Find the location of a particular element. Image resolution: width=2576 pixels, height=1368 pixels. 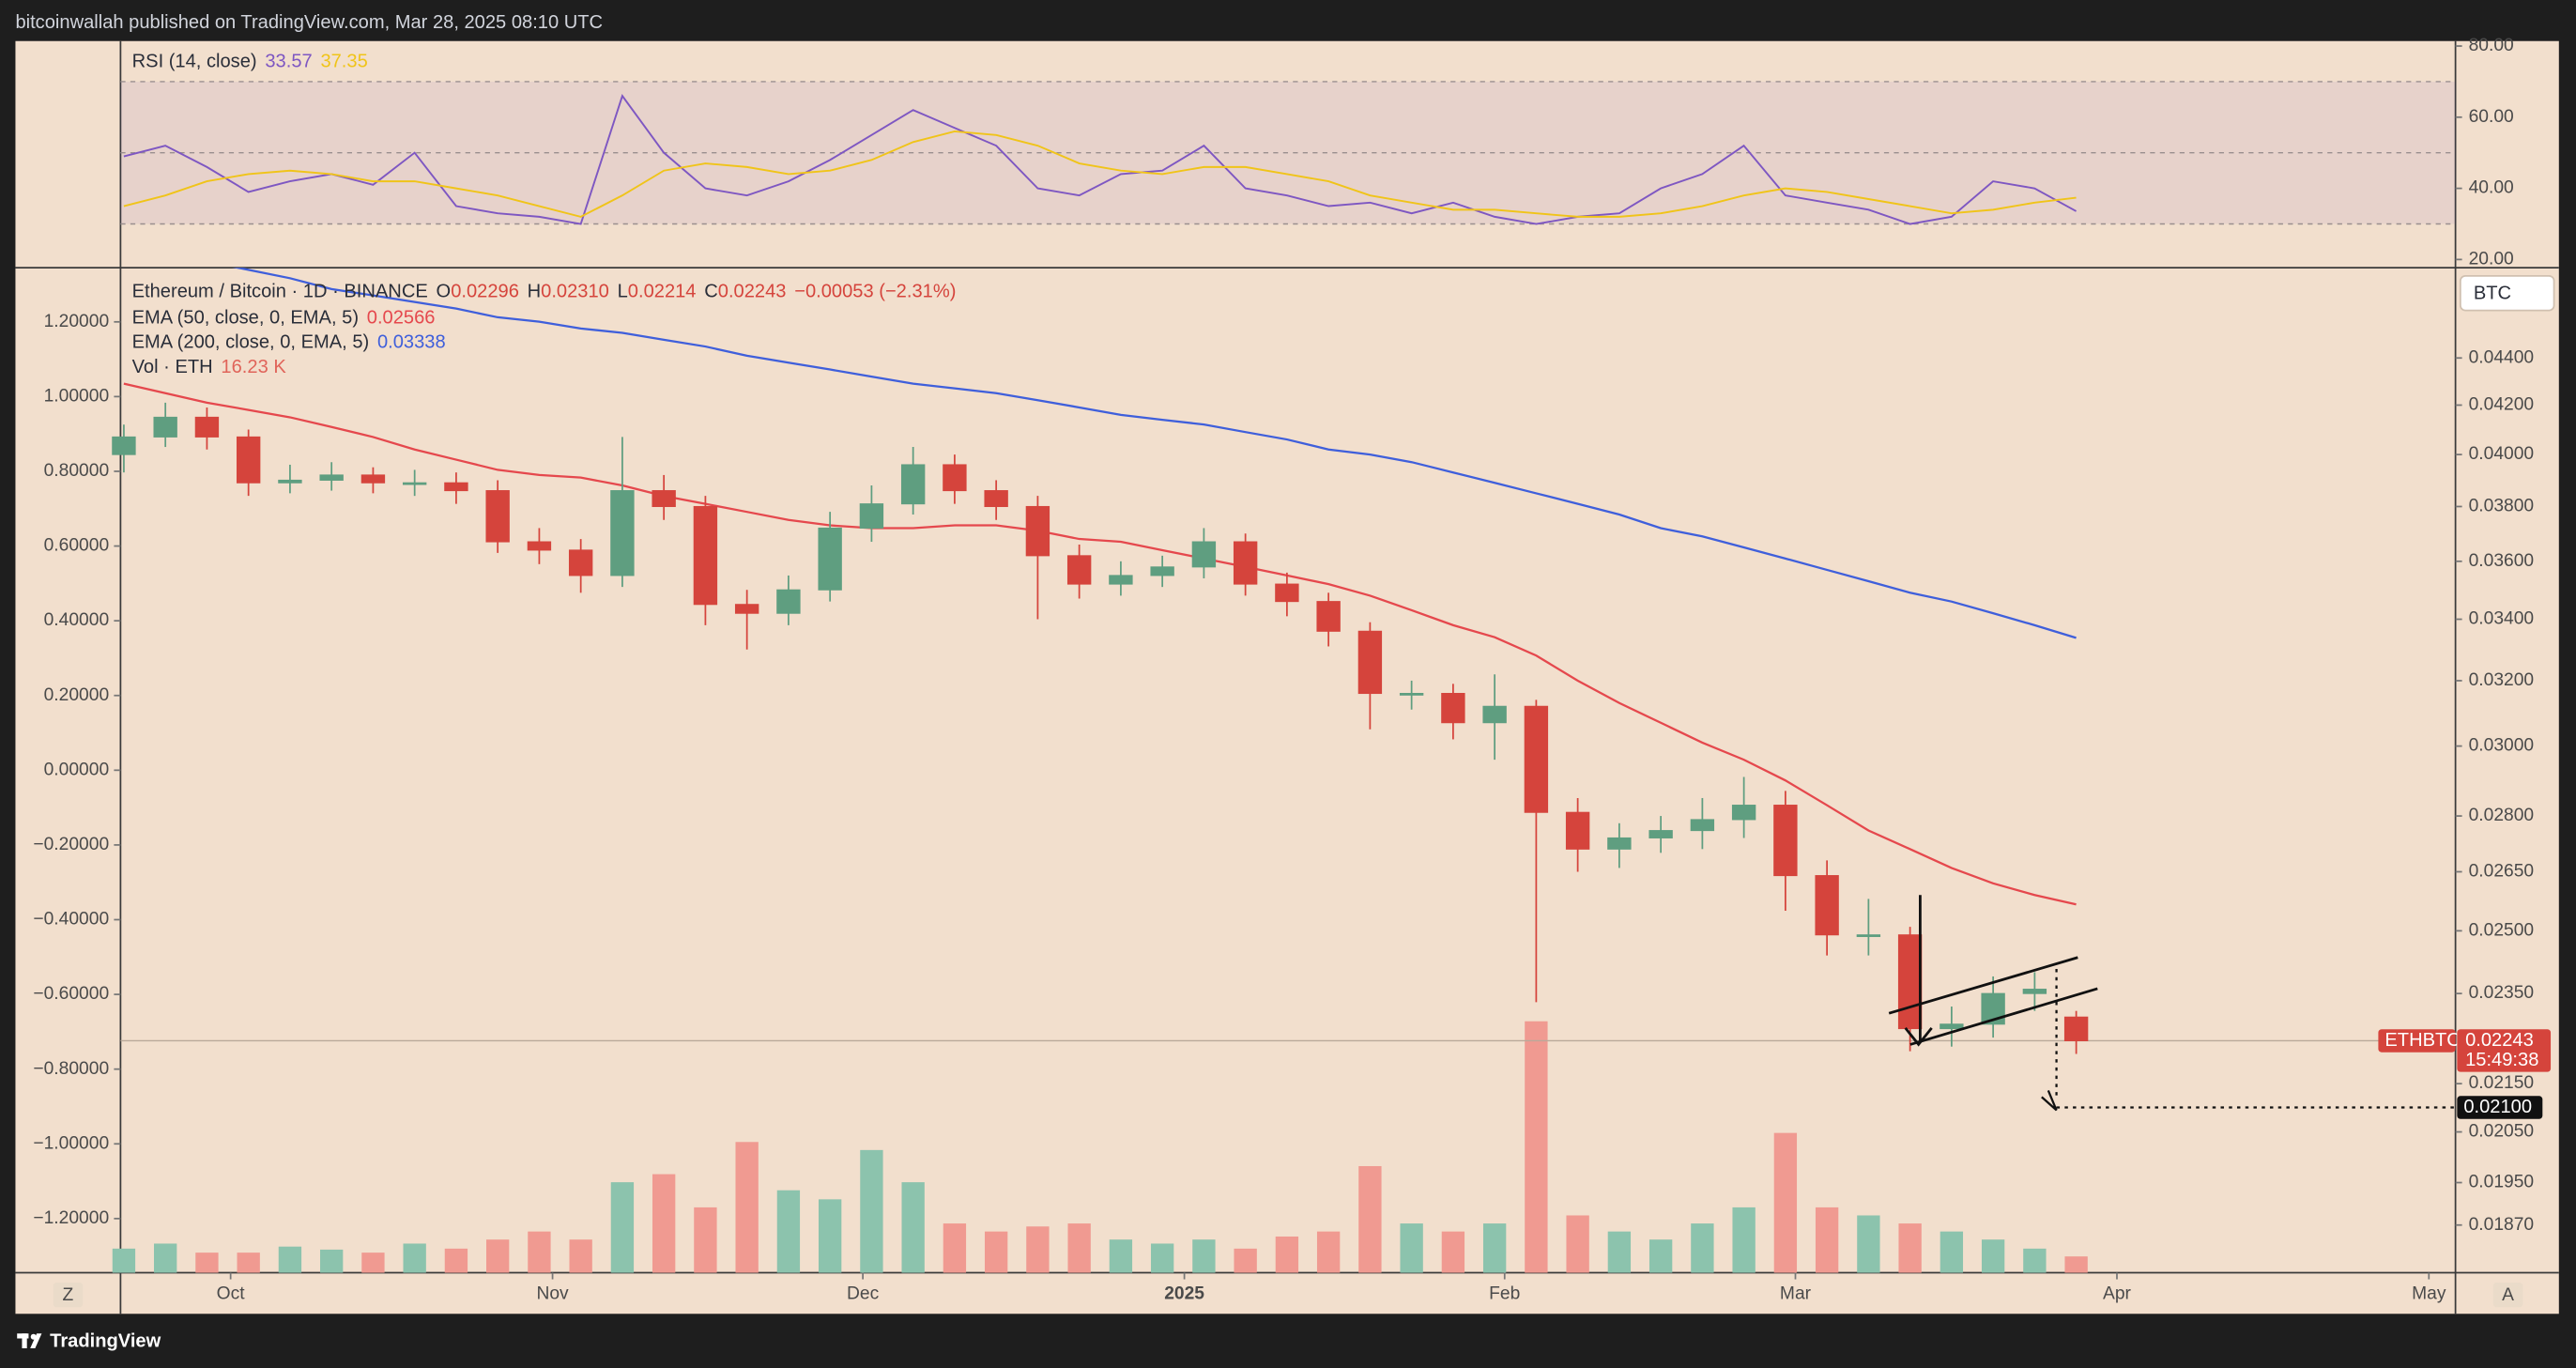

left-y-tick-label: 0.60000 is located at coordinates (77, 546).